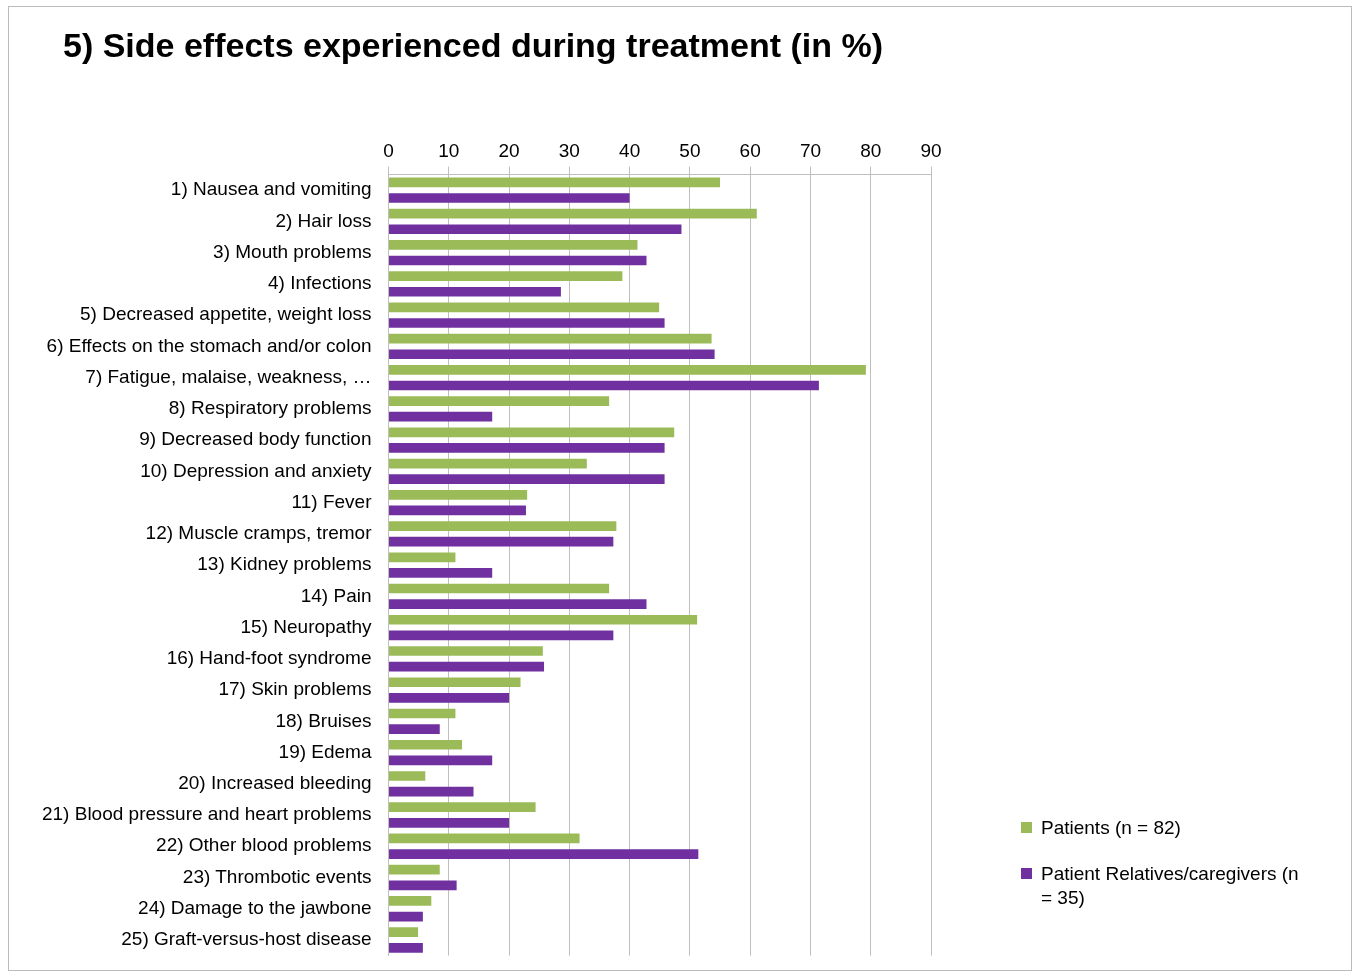 The height and width of the screenshot is (973, 1354). What do you see at coordinates (277, 876) in the screenshot?
I see `y-tick-label: 23) Thrombotic events` at bounding box center [277, 876].